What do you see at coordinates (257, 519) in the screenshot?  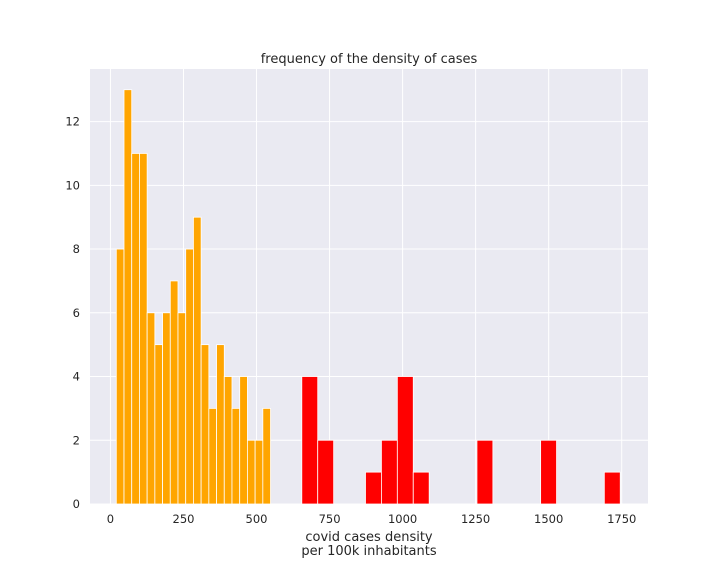 I see `x-tick-label: 500` at bounding box center [257, 519].